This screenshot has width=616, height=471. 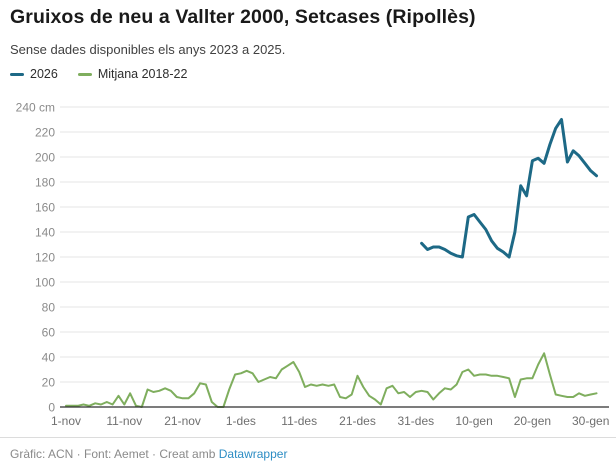 What do you see at coordinates (45, 183) in the screenshot?
I see `y-tick-label-180: 180` at bounding box center [45, 183].